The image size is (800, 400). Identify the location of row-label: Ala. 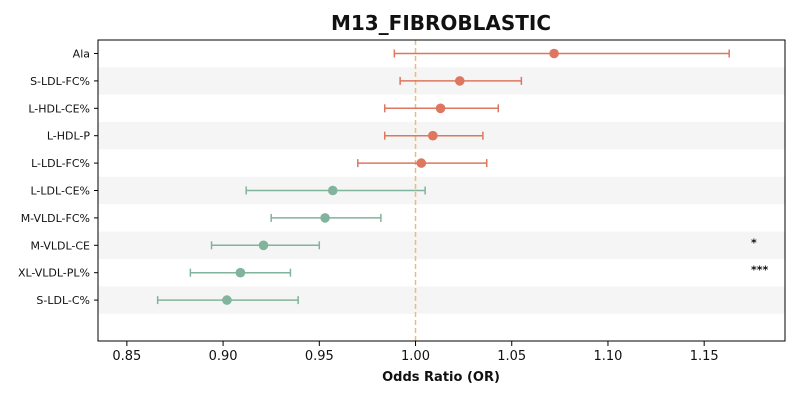
(81, 54).